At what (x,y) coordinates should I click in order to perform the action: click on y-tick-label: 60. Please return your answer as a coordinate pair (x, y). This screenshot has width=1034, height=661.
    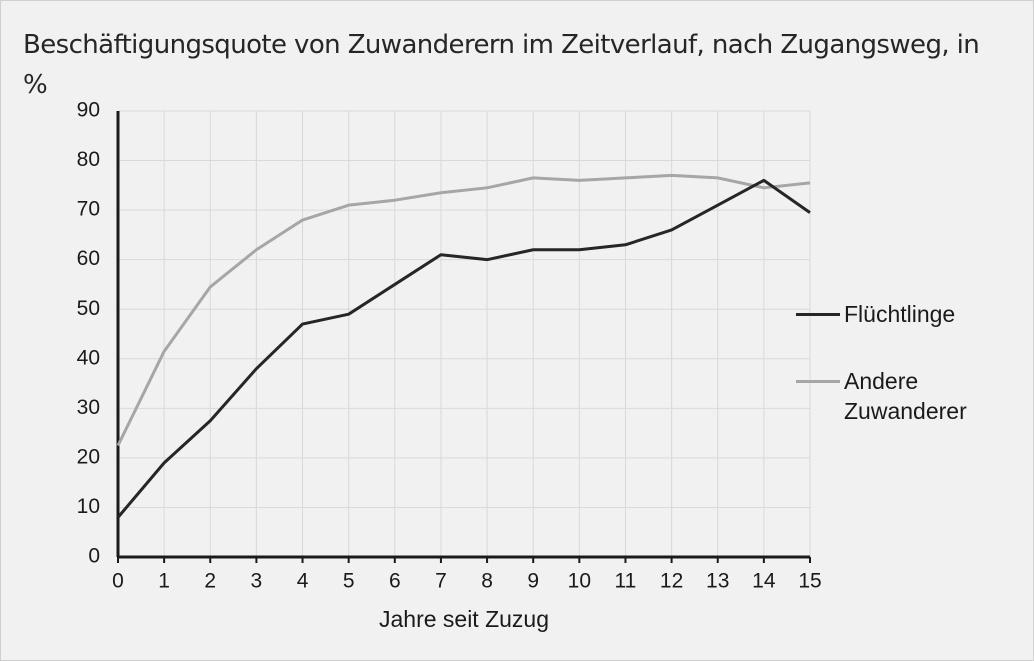
    Looking at the image, I should click on (88, 258).